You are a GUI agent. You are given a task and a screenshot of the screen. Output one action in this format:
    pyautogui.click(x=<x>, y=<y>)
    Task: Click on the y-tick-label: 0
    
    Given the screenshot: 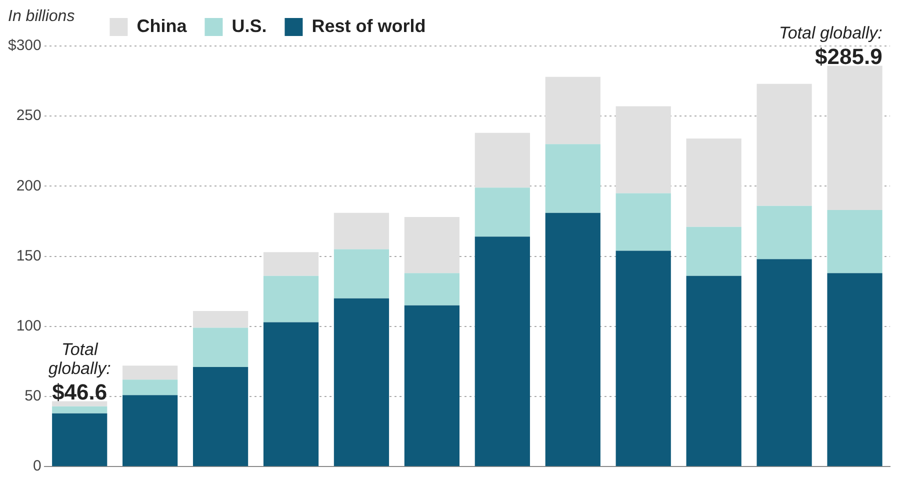 What is the action you would take?
    pyautogui.click(x=37, y=466)
    